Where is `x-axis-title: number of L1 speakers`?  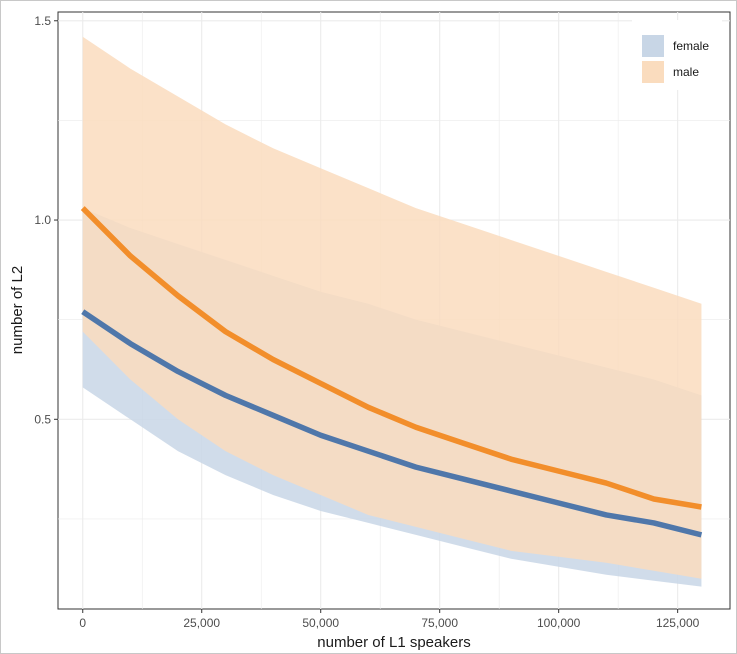 x-axis-title: number of L1 speakers is located at coordinates (393, 642).